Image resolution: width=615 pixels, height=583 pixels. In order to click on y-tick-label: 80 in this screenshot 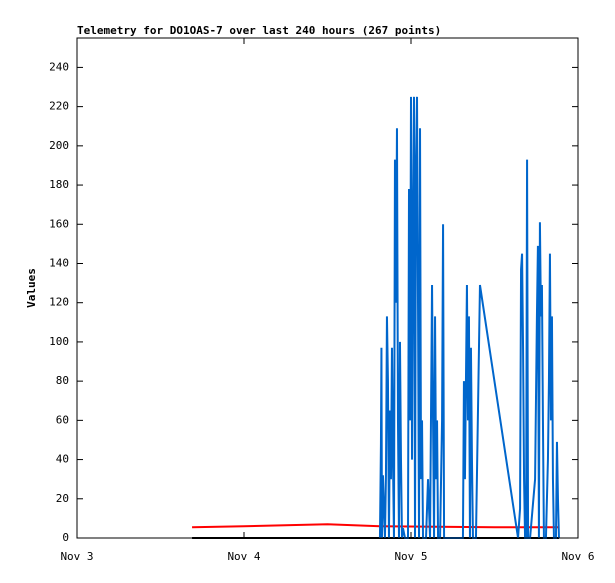, I will do `click(62, 380)`.